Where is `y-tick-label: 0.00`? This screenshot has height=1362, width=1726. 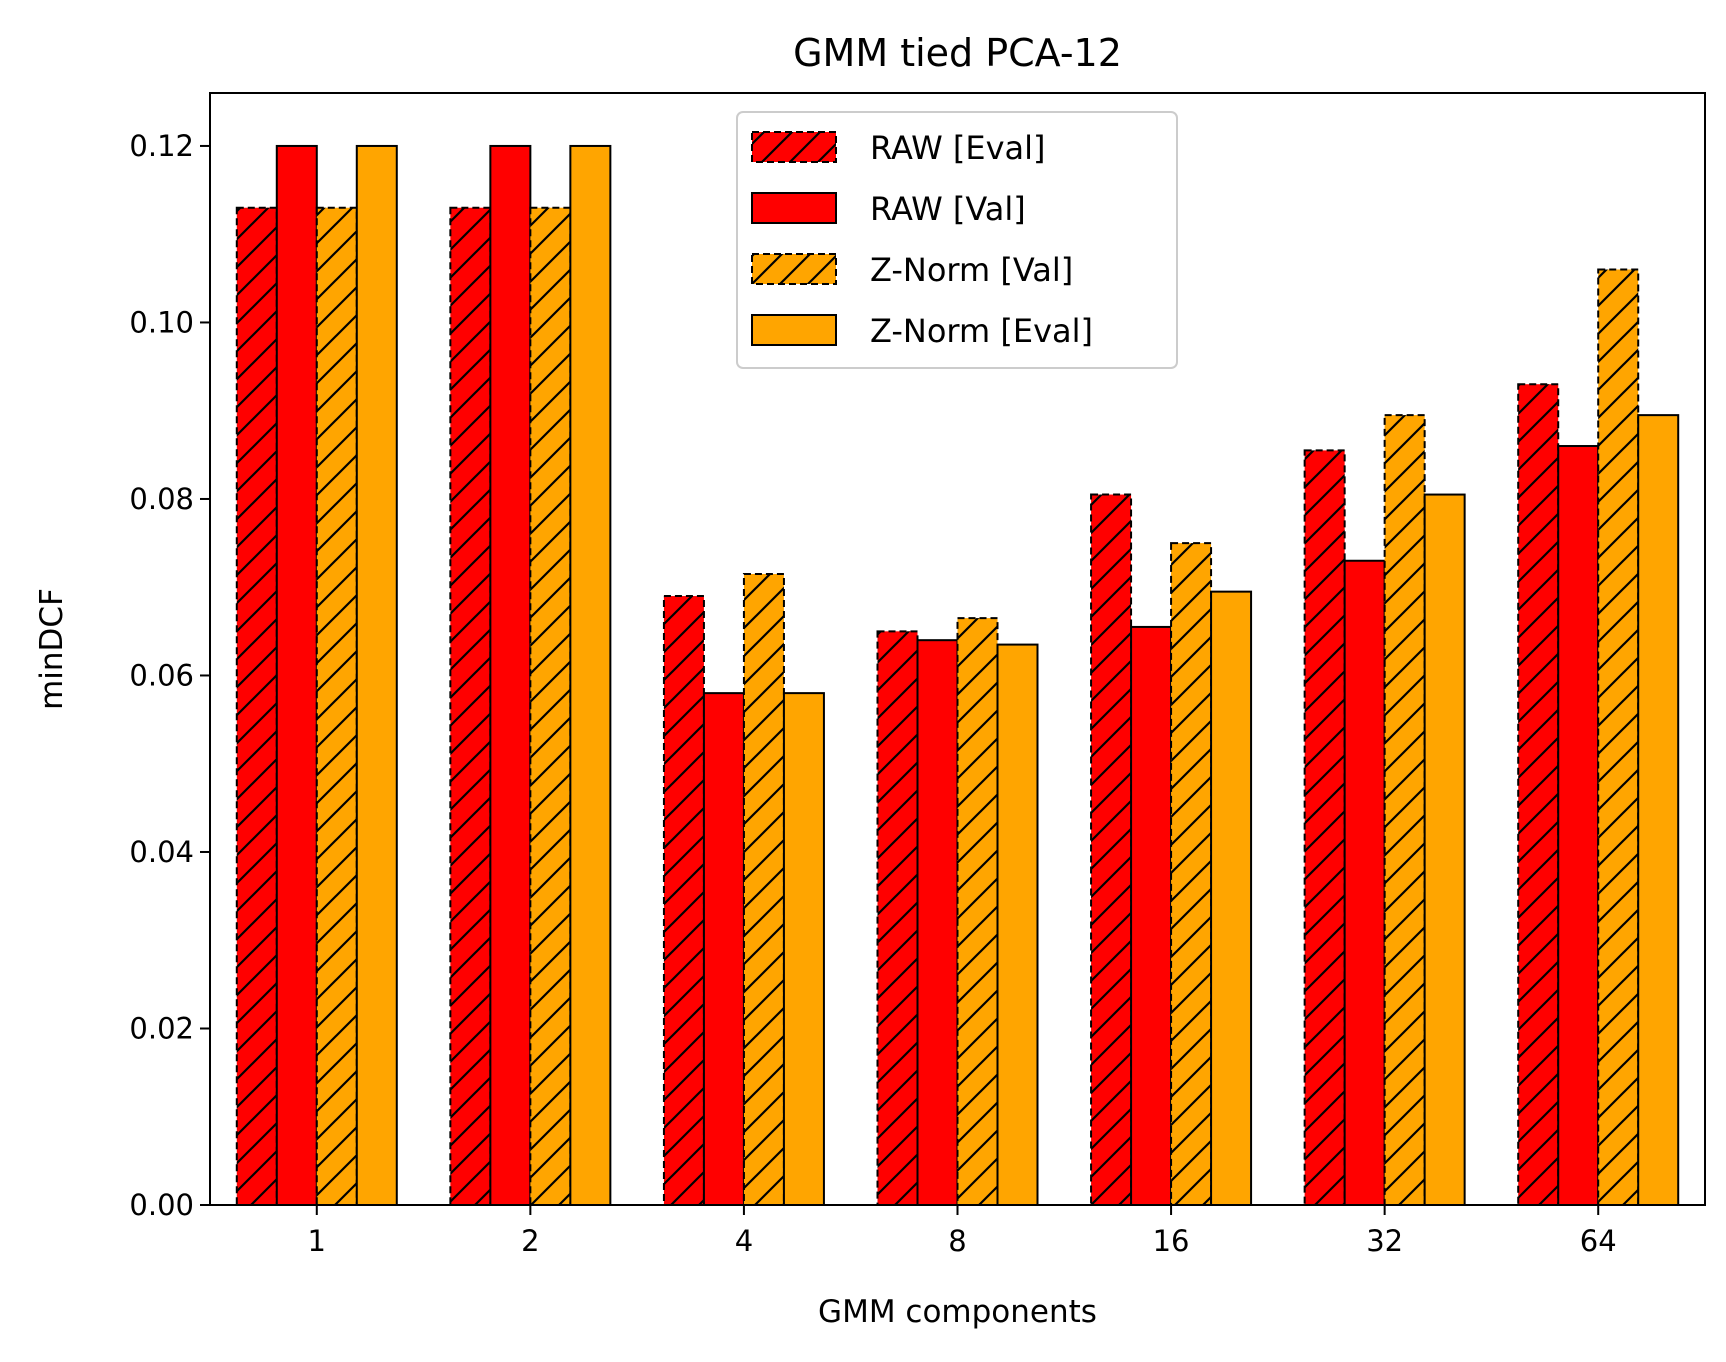 y-tick-label: 0.00 is located at coordinates (161, 1205).